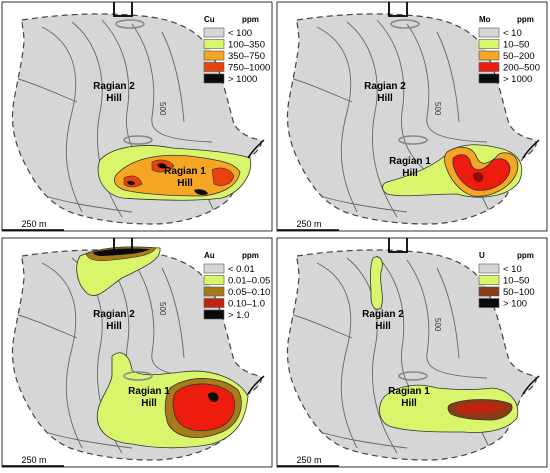 This screenshot has width=550, height=473. What do you see at coordinates (249, 68) in the screenshot?
I see `legend-label: 750–1000` at bounding box center [249, 68].